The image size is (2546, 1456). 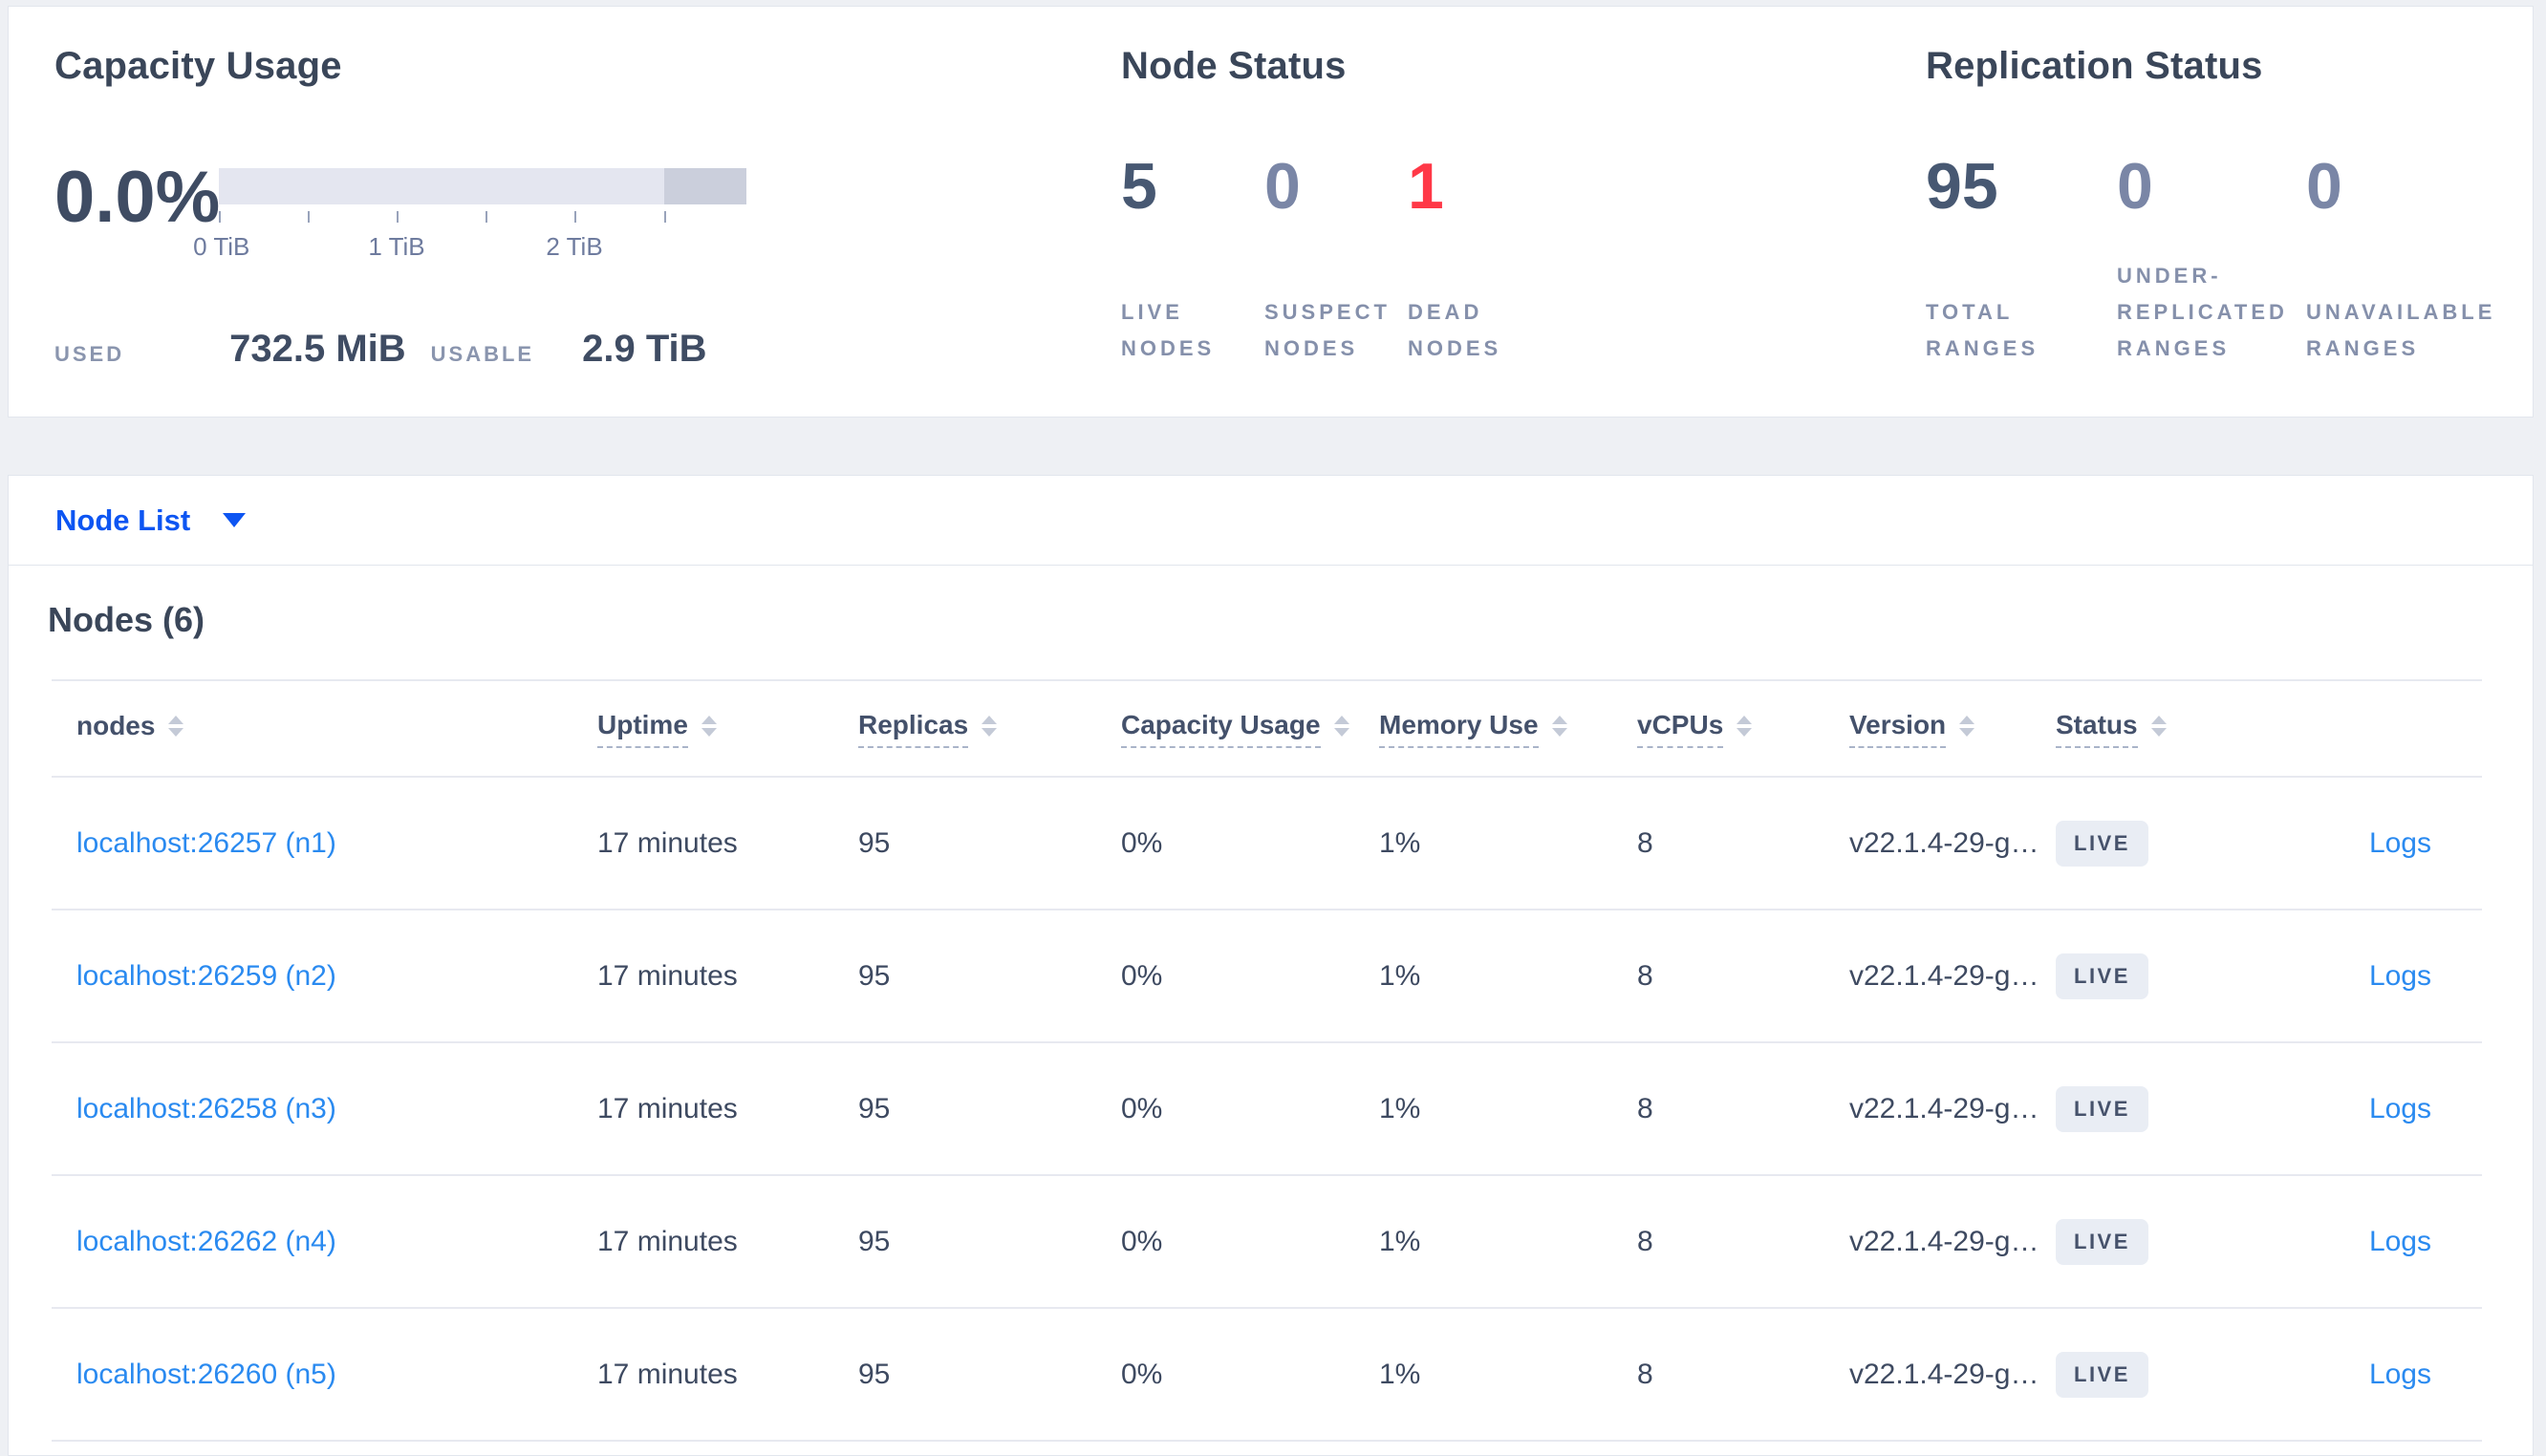 What do you see at coordinates (574, 246) in the screenshot?
I see `axis-label-2: 2 TiB` at bounding box center [574, 246].